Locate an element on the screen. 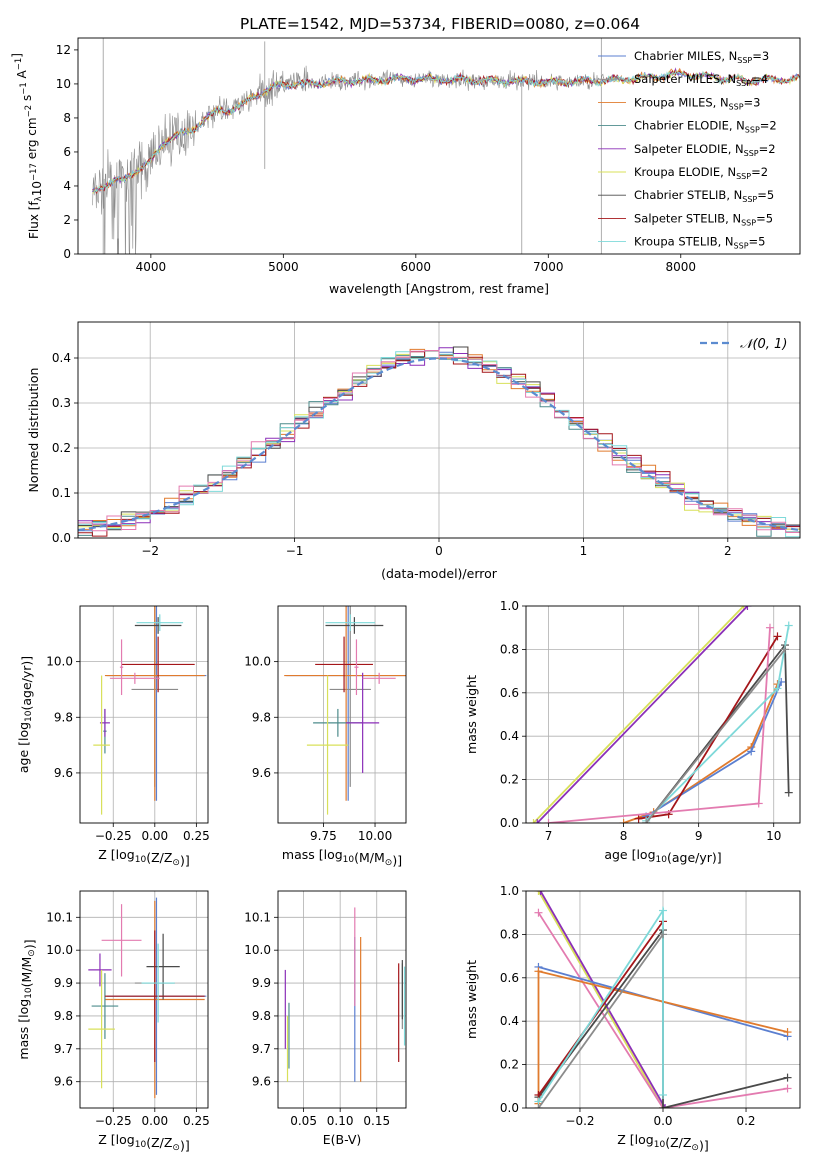 The height and width of the screenshot is (1170, 819). x-tick-label: 0.00 is located at coordinates (154, 836).